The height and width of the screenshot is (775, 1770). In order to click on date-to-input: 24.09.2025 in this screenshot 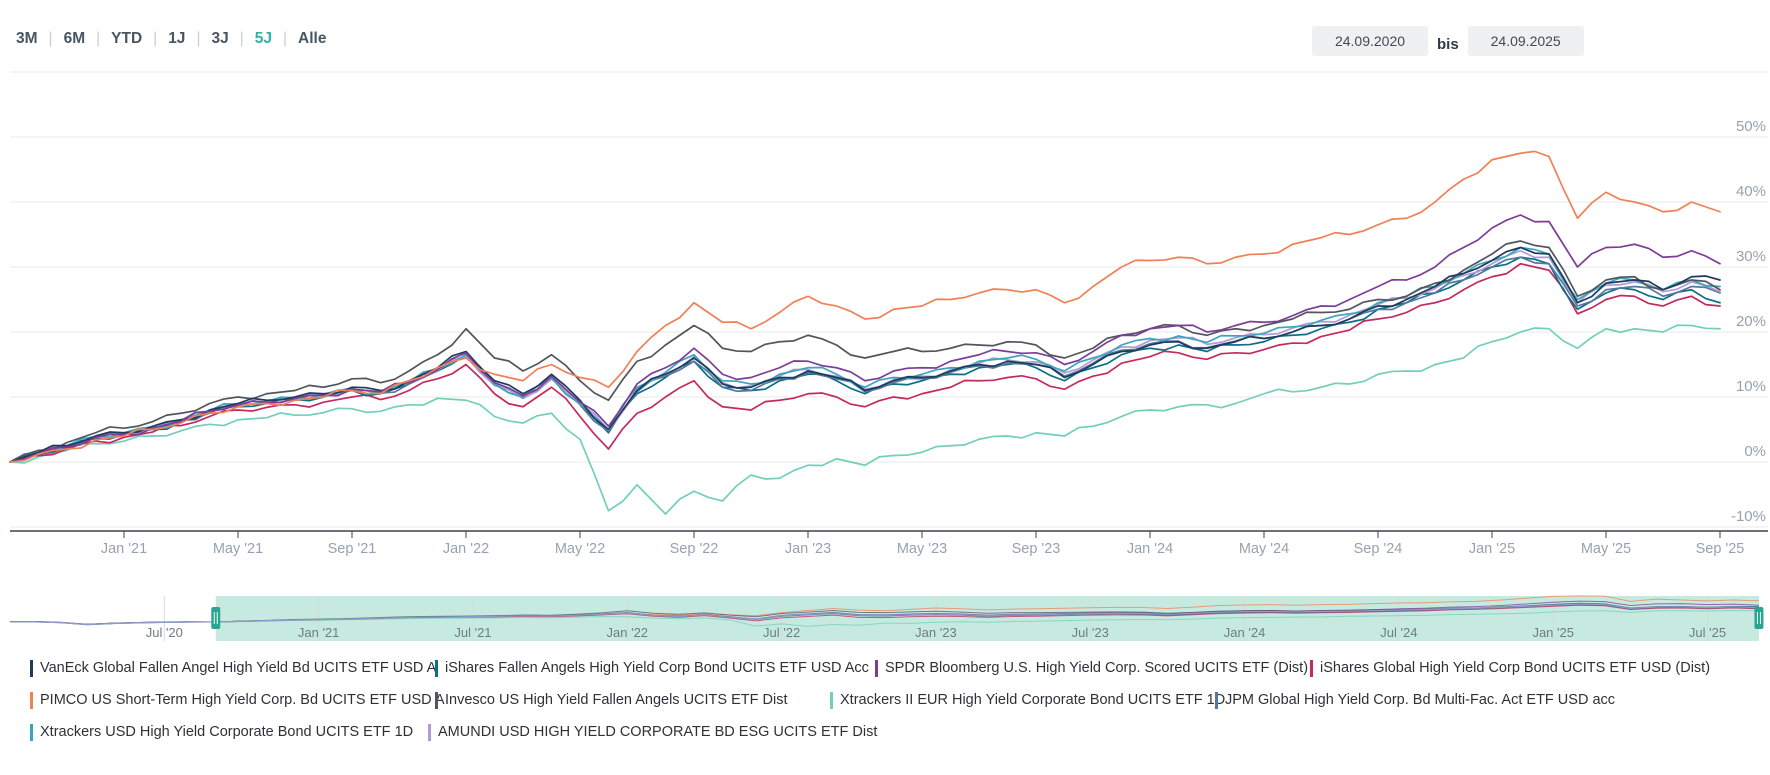, I will do `click(1525, 41)`.